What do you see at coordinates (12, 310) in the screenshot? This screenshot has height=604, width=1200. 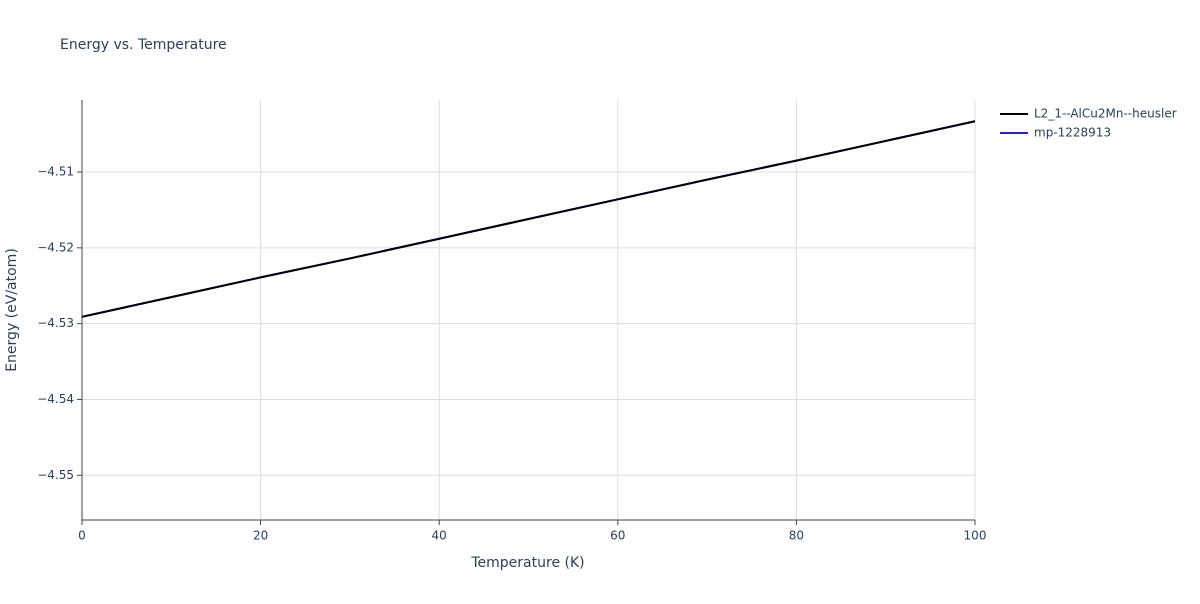 I see `y-axis-label: Energy (eV/atom)` at bounding box center [12, 310].